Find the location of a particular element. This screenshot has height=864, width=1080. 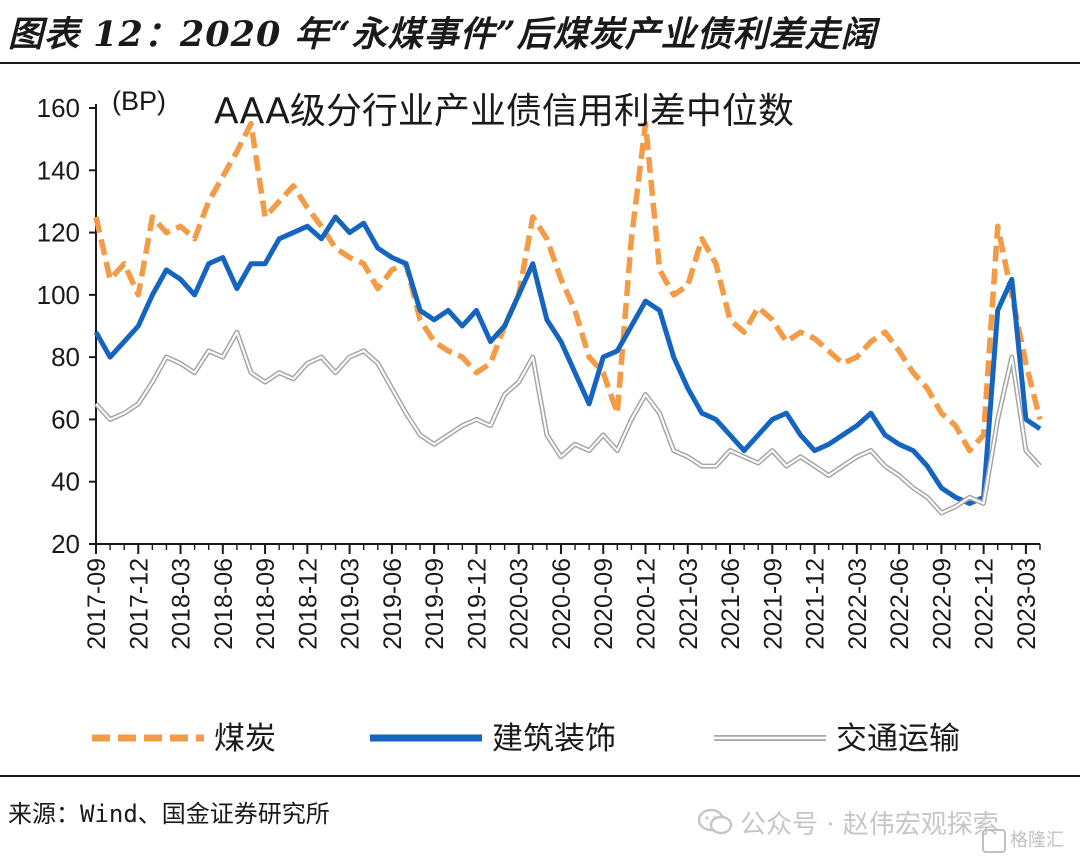

x-tick-label: 2018-12 is located at coordinates (308, 604).